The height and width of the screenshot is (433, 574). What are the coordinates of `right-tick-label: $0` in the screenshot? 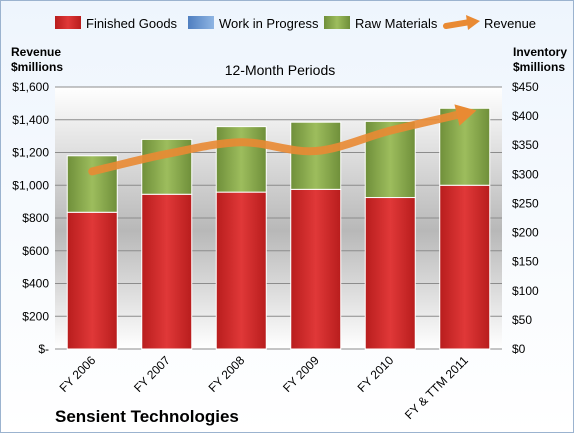 It's located at (519, 349).